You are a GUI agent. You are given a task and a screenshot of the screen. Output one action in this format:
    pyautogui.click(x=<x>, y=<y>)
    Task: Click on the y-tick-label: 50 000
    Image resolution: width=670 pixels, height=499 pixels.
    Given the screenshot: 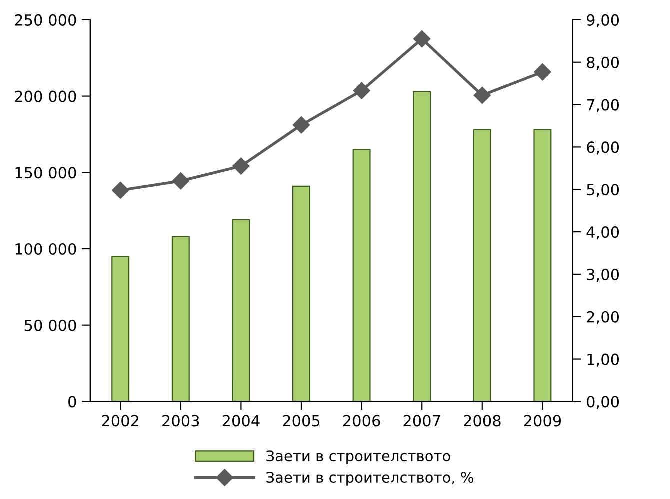 What is the action you would take?
    pyautogui.click(x=50, y=326)
    